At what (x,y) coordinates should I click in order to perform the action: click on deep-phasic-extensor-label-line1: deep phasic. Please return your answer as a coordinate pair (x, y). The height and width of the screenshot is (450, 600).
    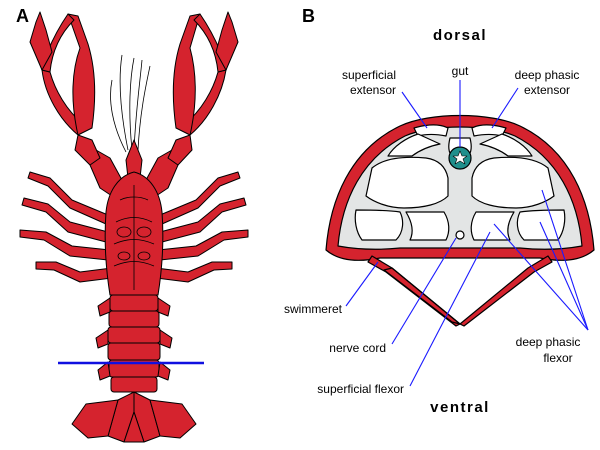
    Looking at the image, I should click on (547, 75).